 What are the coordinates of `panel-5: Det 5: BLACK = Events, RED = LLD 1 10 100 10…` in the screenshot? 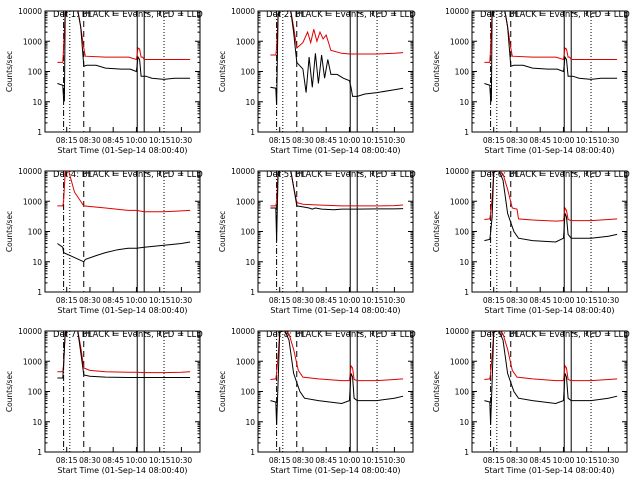 It's located at (317, 241).